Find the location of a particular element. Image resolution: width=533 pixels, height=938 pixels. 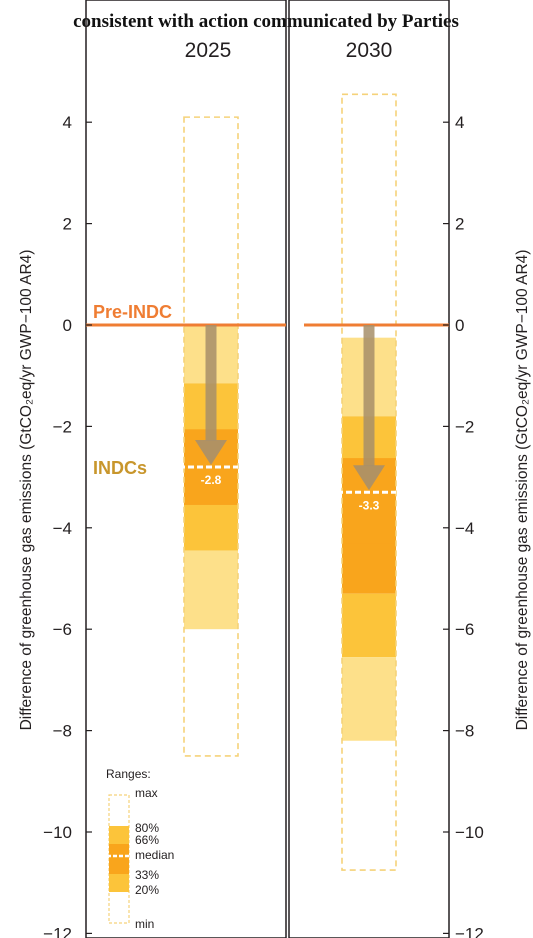

legend-label-0: max is located at coordinates (146, 793).